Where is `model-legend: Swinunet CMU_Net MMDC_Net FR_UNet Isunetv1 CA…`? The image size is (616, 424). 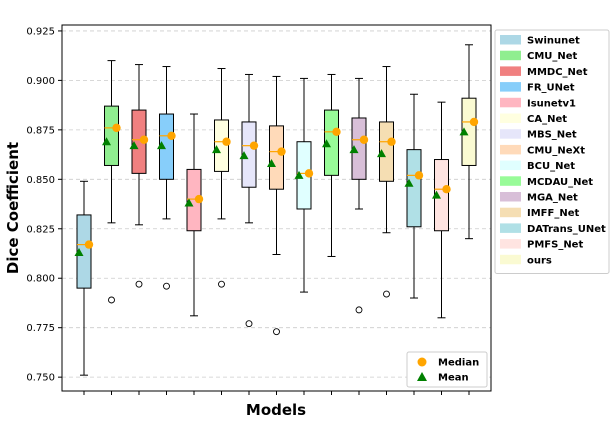 model-legend: Swinunet CMU_Net MMDC_Net FR_UNet Isunetv1 CA… is located at coordinates (552, 151).